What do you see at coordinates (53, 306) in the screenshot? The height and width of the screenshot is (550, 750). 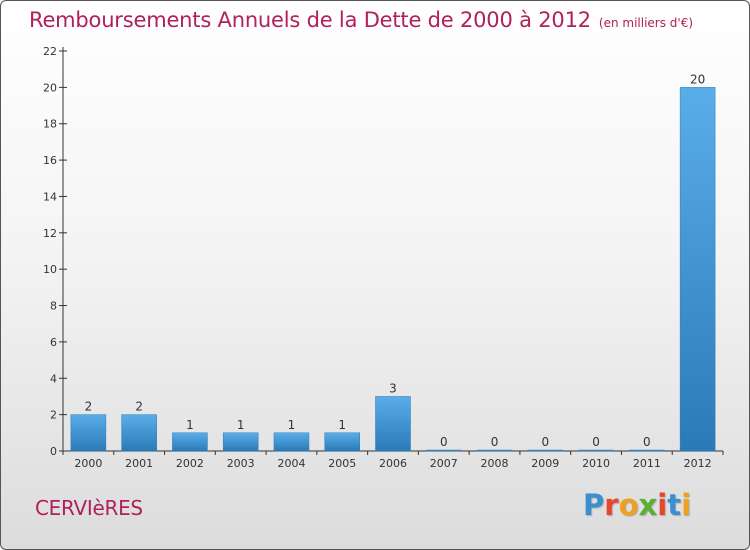 I see `y-tick-label: 8` at bounding box center [53, 306].